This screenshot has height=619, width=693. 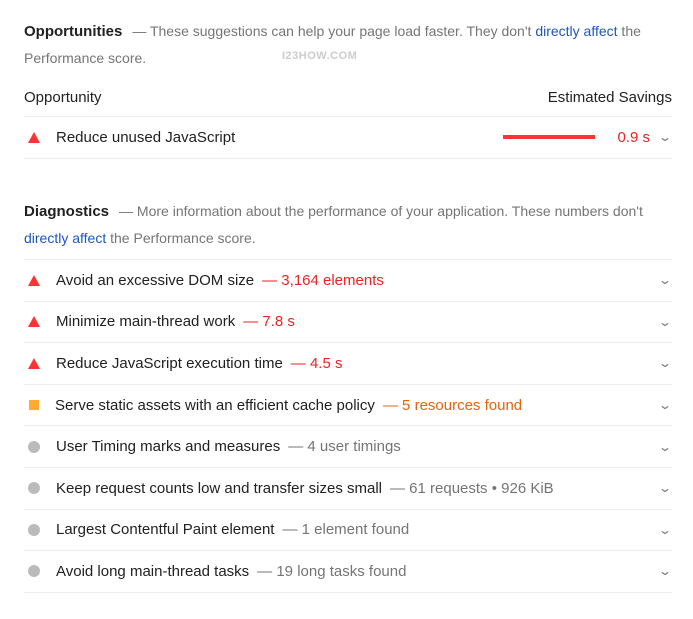 I want to click on diagnostic-detail: — 7.8 s, so click(x=269, y=322).